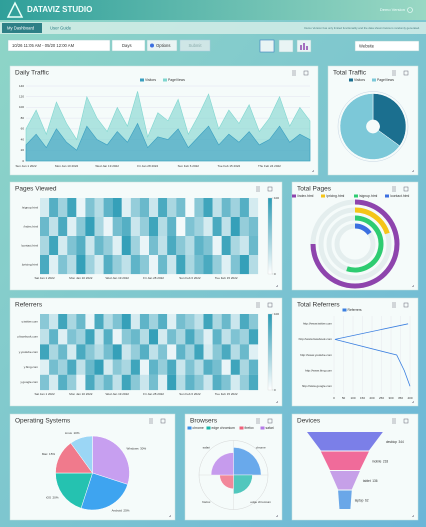 This screenshot has height=527, width=426. Describe the element at coordinates (213, 28) in the screenshot. I see `tab-bar` at that location.